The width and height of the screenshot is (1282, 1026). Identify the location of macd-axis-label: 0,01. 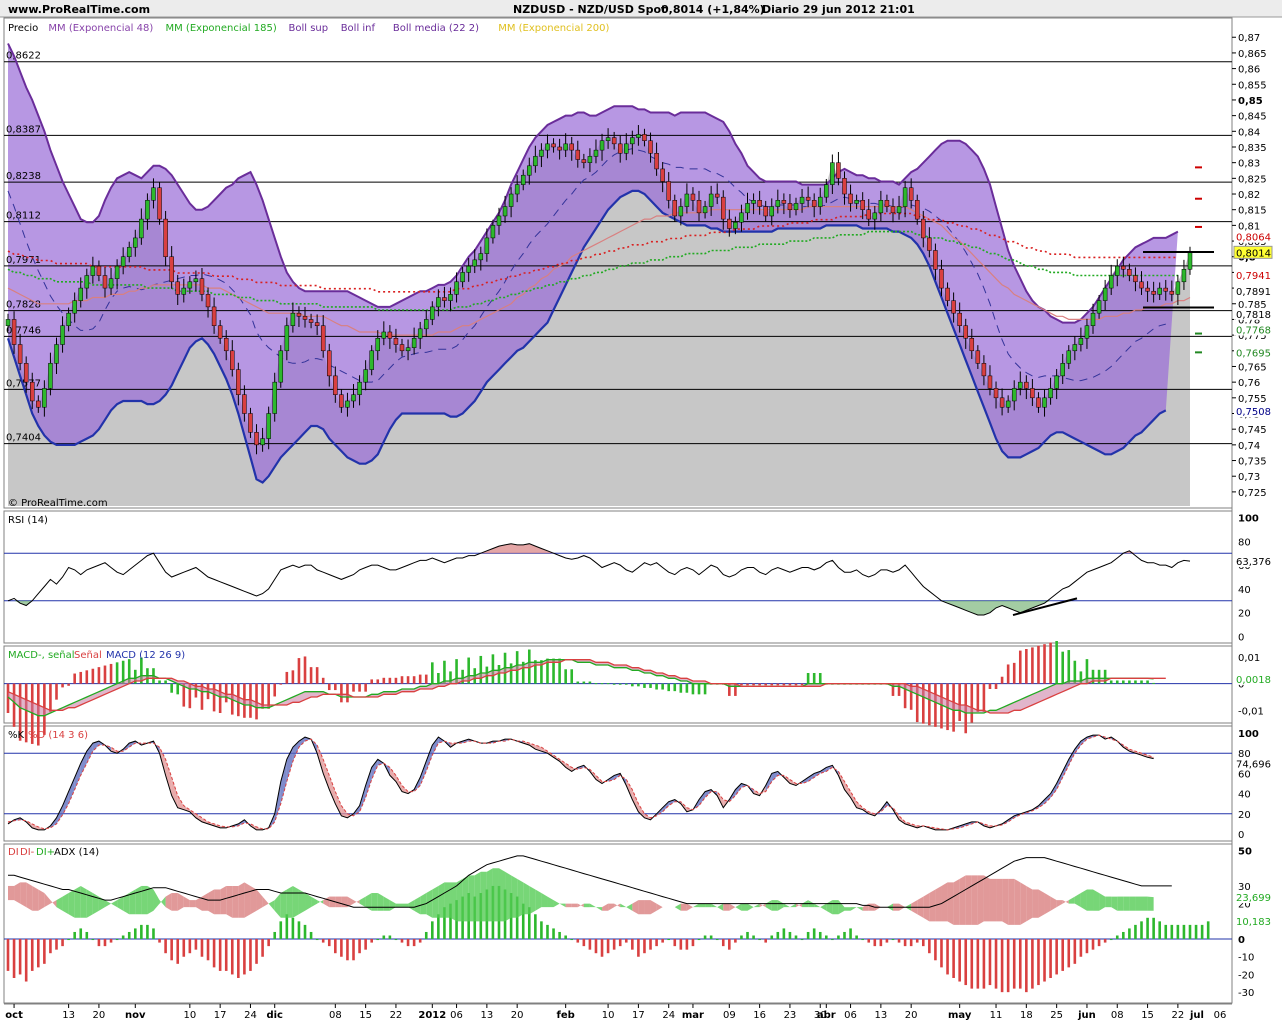
(1249, 658).